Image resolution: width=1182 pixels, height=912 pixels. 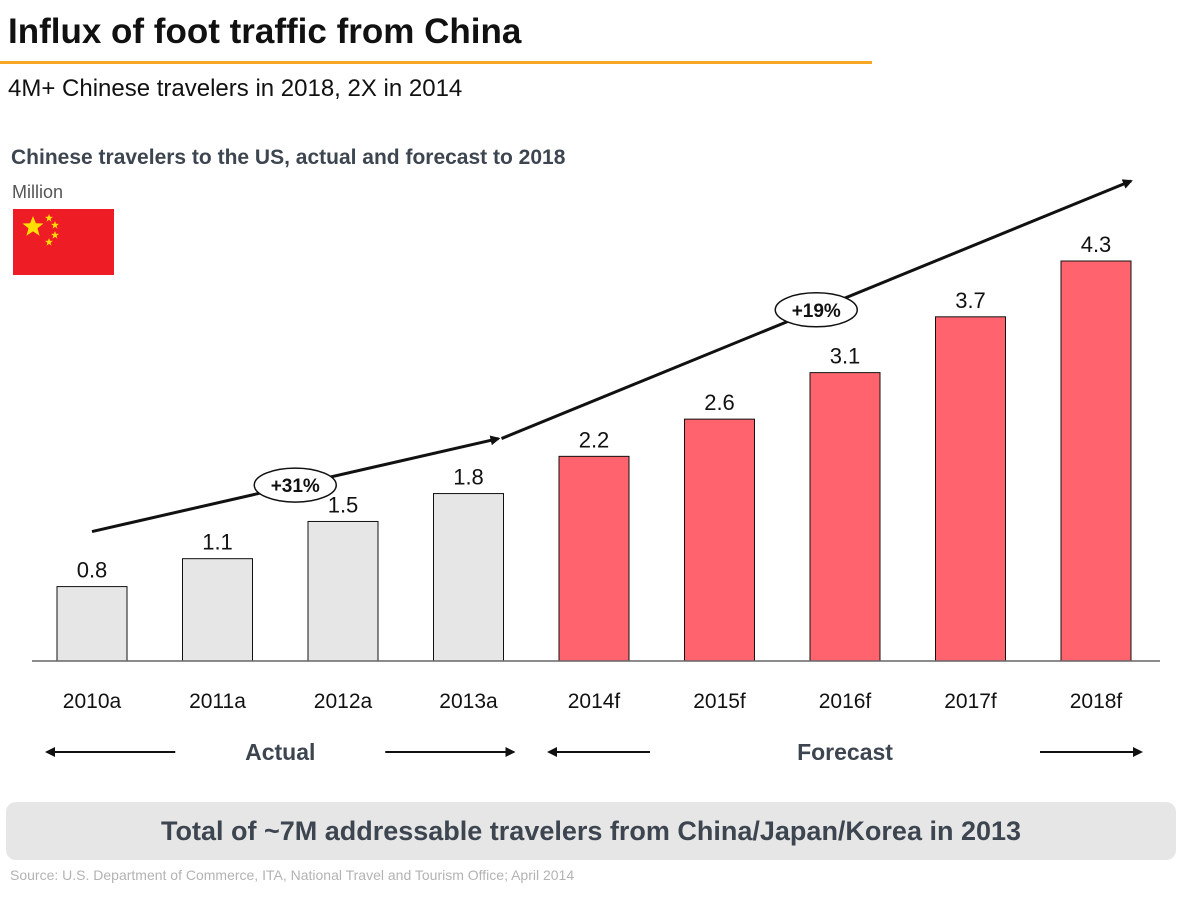 I want to click on value-label: 3.7, so click(x=970, y=300).